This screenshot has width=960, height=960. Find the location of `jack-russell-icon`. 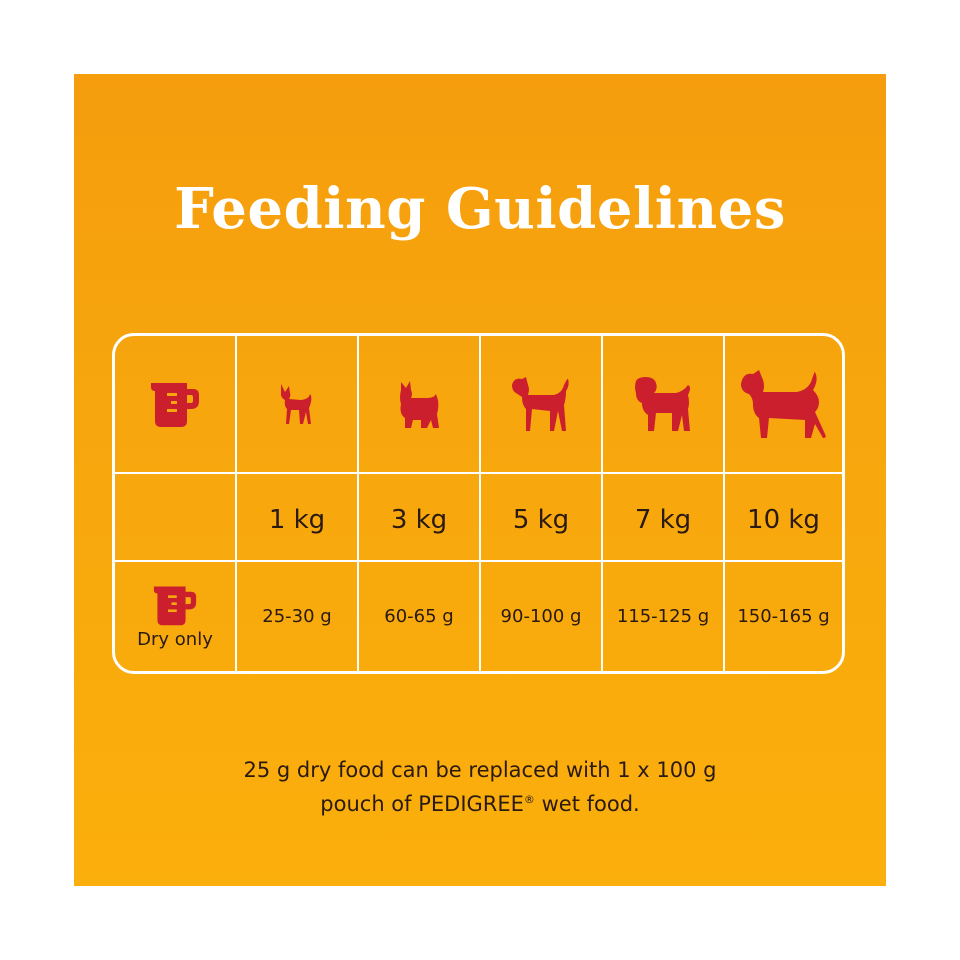

jack-russell-icon is located at coordinates (784, 404).